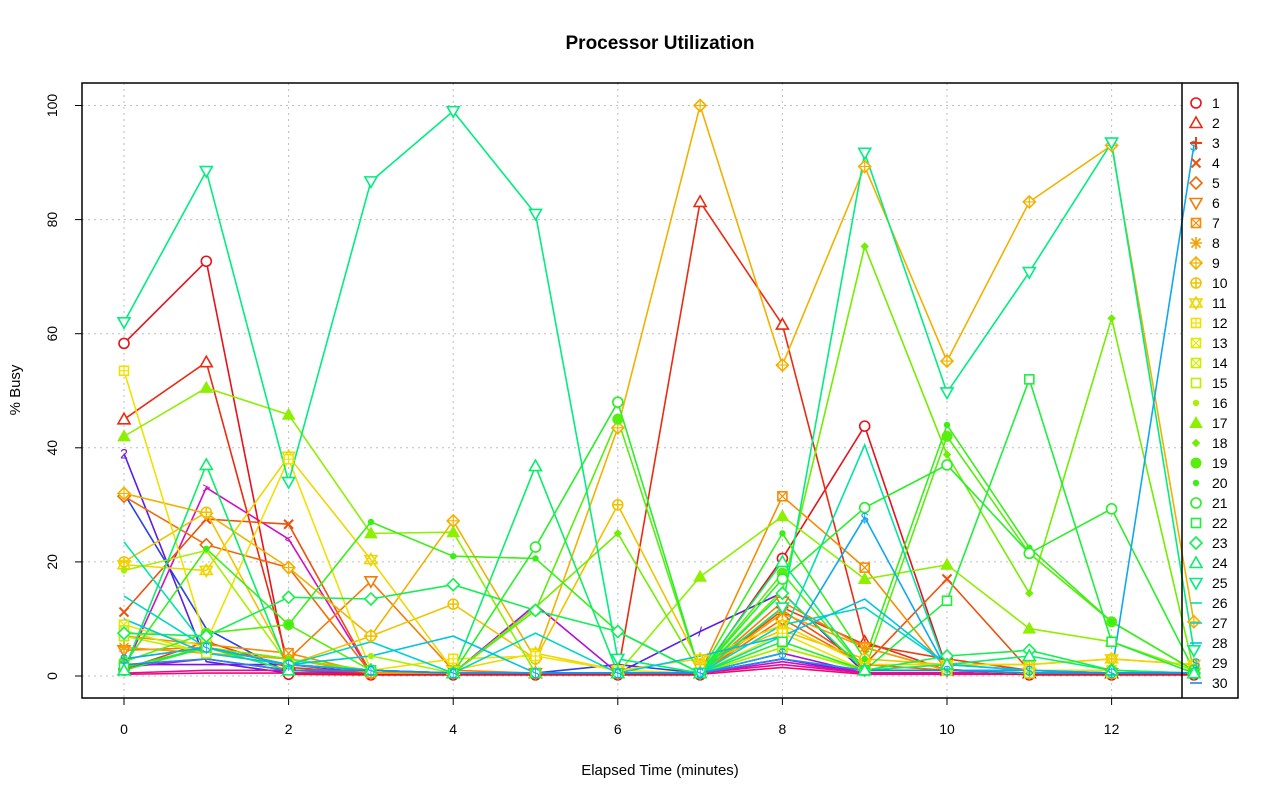 The height and width of the screenshot is (801, 1280). What do you see at coordinates (124, 647) in the screenshot?
I see `point-s8-x0` at bounding box center [124, 647].